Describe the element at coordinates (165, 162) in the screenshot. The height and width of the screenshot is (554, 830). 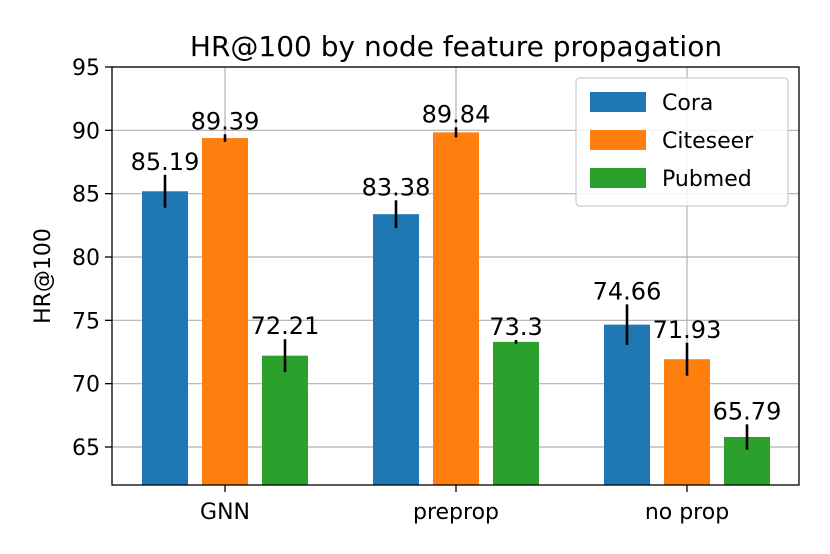
I see `data-label: 85.19` at that location.